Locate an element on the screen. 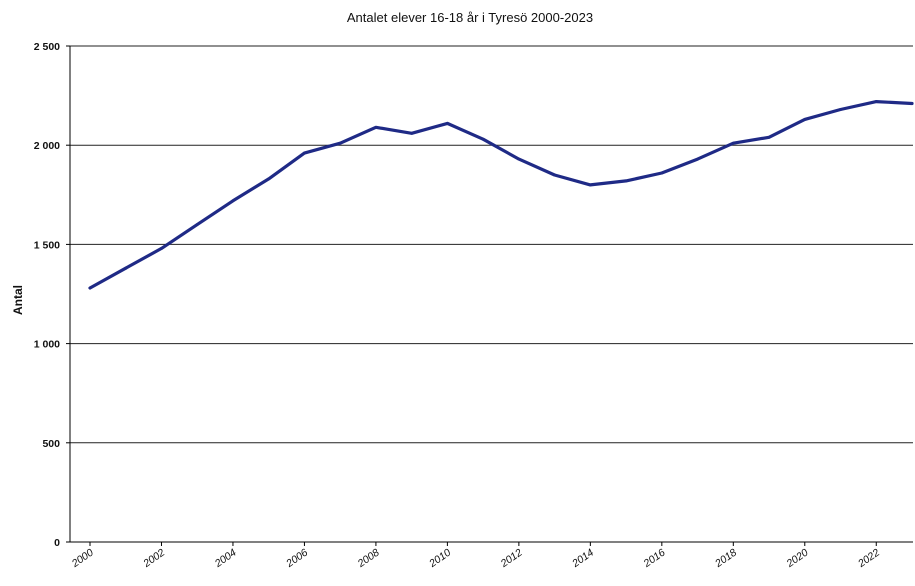 This screenshot has height=586, width=915. x-tick-label: 2008 is located at coordinates (368, 559).